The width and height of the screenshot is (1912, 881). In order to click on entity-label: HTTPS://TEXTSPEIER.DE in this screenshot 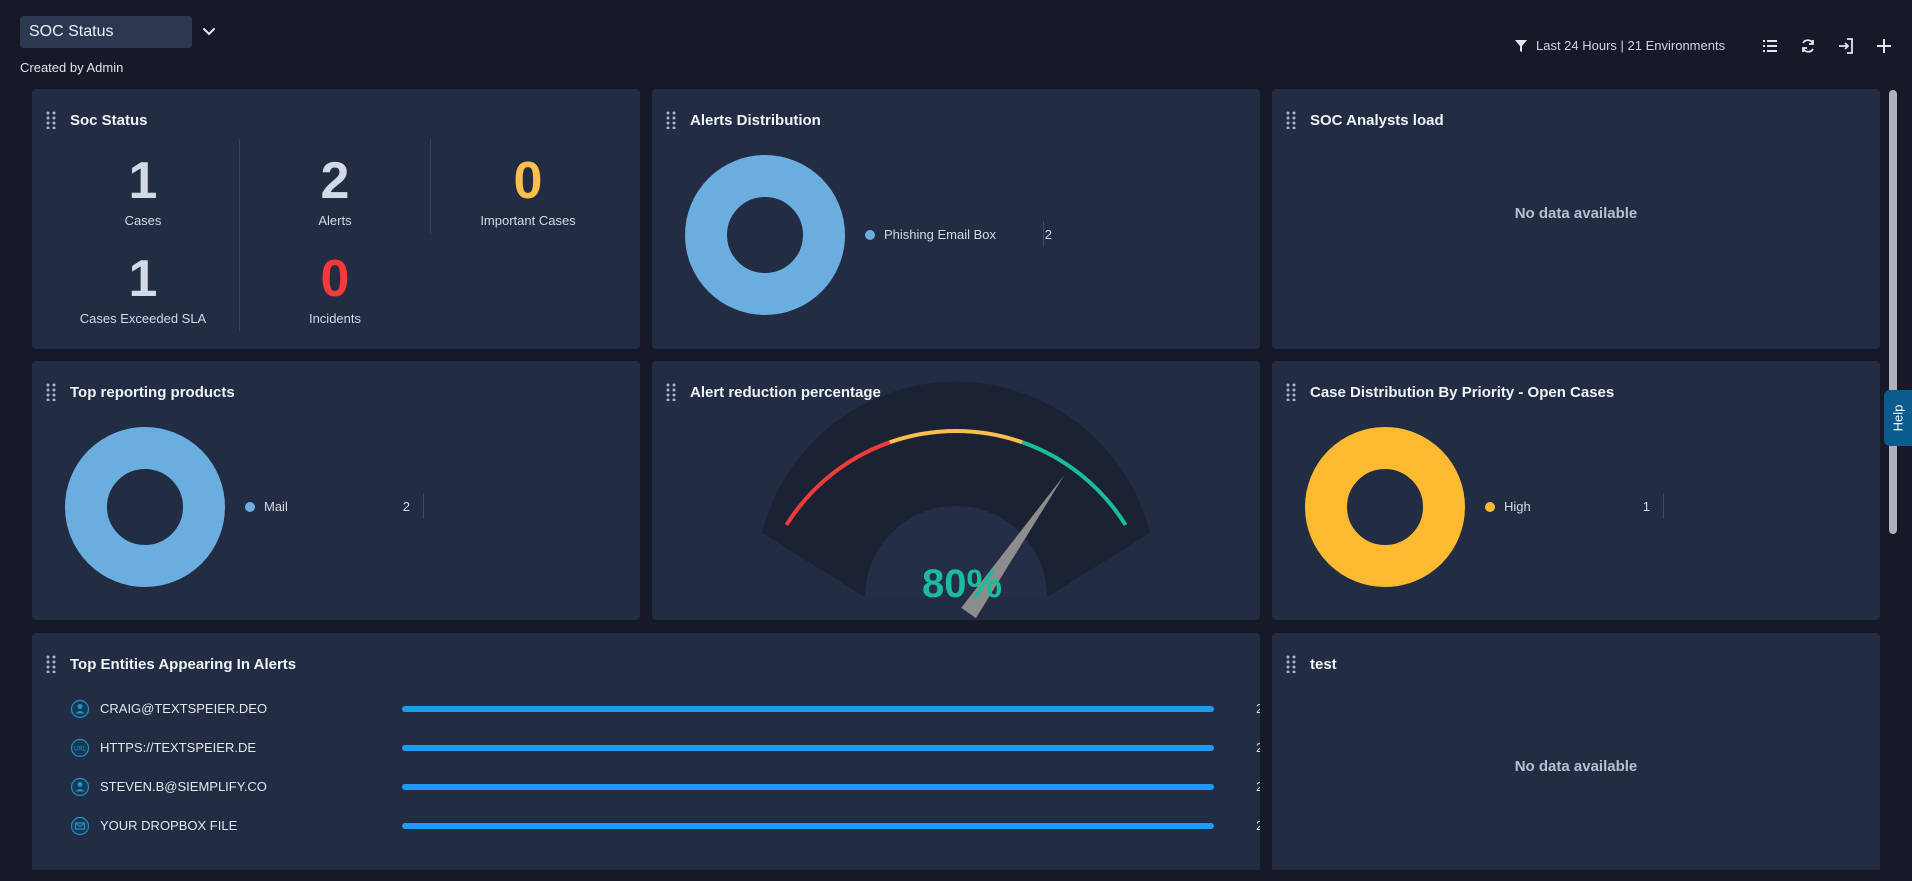, I will do `click(178, 747)`.